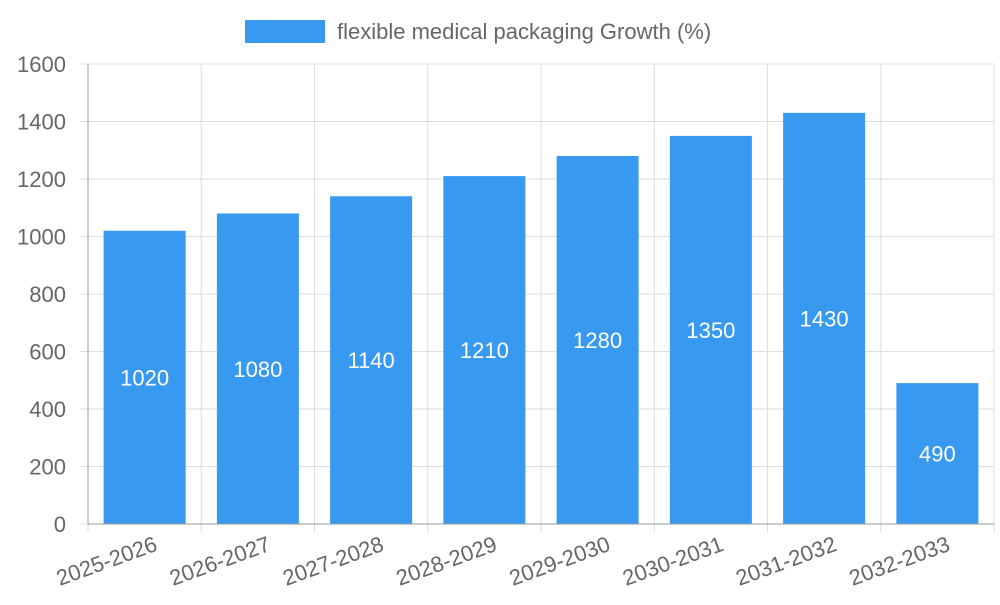  Describe the element at coordinates (41, 64) in the screenshot. I see `y-tick-label: 1600` at that location.